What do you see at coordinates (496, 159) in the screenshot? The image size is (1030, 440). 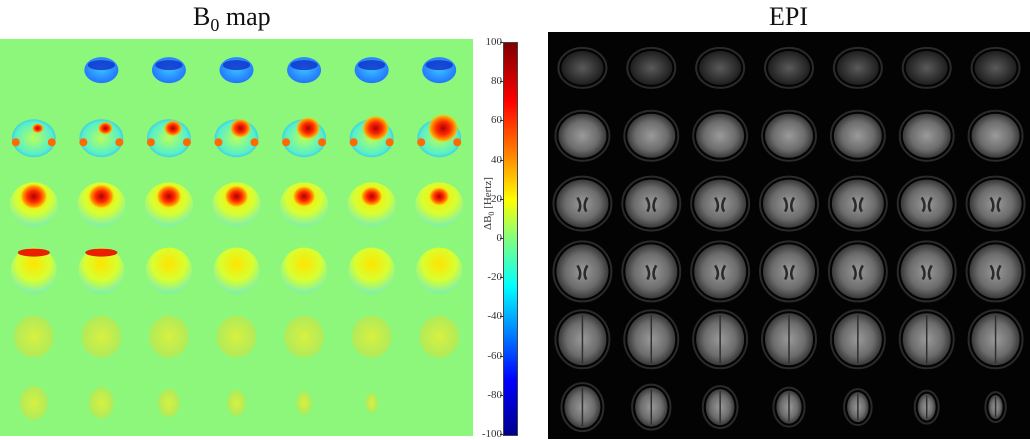 I see `colorbar-tick-label: 40` at bounding box center [496, 159].